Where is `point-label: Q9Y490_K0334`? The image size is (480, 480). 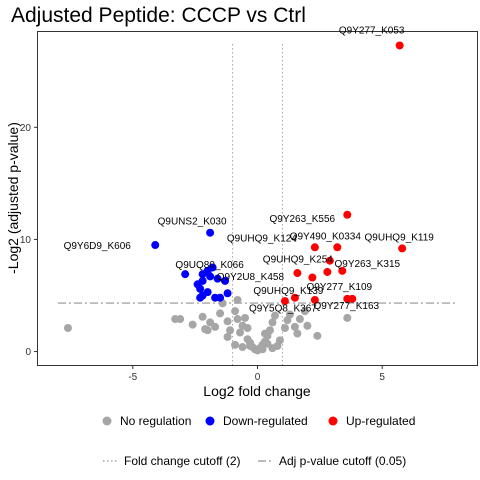
point-label: Q9Y490_K0334 is located at coordinates (326, 236).